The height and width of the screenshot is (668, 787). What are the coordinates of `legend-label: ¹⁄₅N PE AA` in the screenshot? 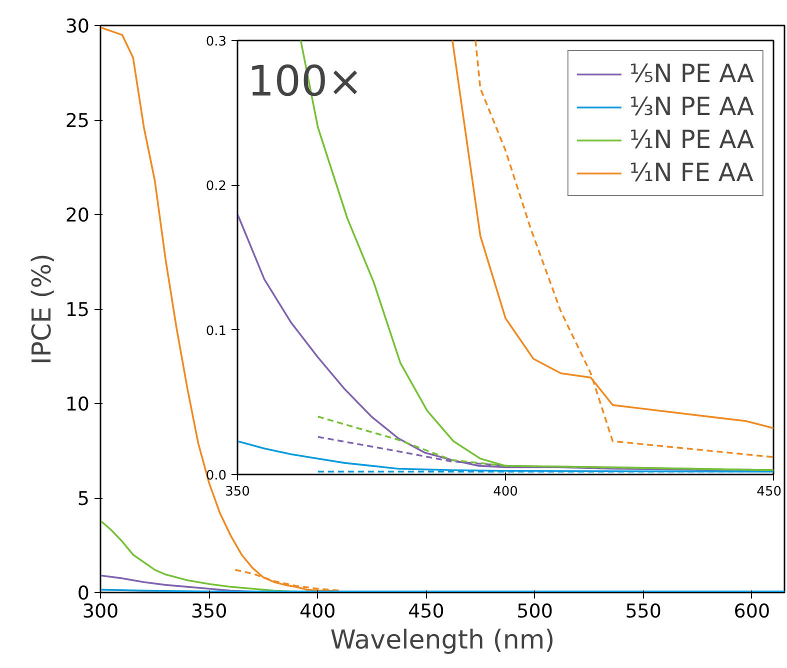 It's located at (691, 73).